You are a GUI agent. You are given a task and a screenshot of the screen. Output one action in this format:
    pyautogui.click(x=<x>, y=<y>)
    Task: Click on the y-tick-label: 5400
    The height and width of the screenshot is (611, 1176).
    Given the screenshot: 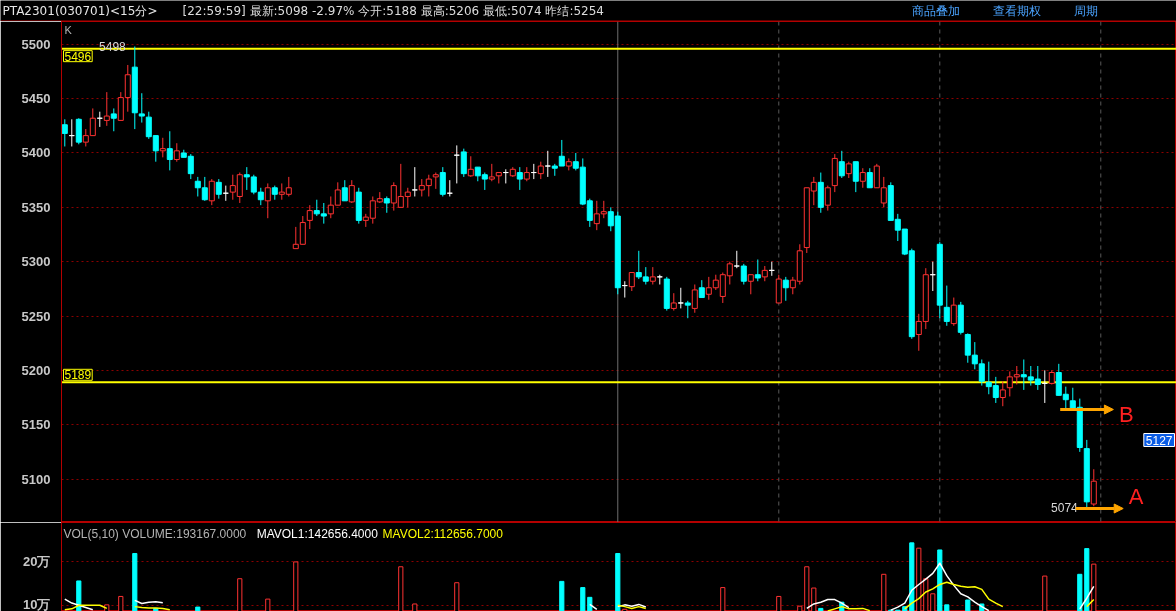 What is the action you would take?
    pyautogui.click(x=36, y=153)
    